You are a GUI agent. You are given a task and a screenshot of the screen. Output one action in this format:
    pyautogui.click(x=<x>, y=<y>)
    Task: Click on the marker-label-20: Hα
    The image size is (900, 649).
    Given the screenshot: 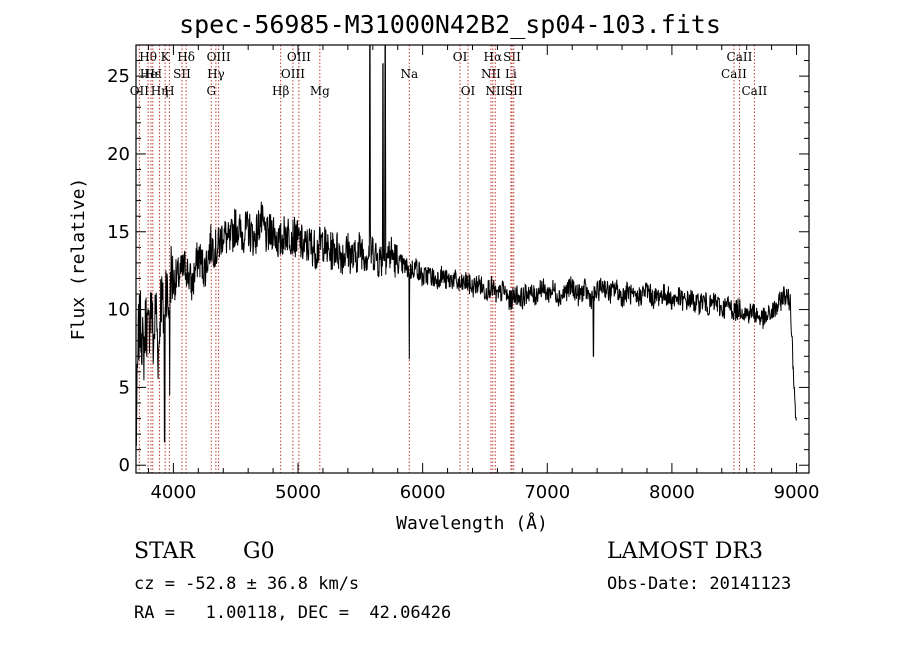 What is the action you would take?
    pyautogui.click(x=493, y=57)
    